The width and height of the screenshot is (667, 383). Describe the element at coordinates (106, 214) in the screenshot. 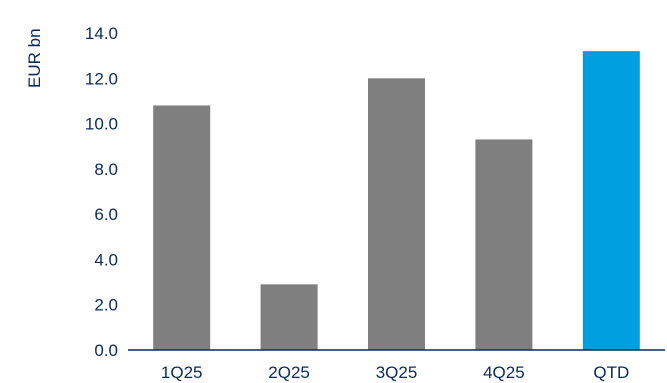

I see `y-tick-label: 6.0` at that location.